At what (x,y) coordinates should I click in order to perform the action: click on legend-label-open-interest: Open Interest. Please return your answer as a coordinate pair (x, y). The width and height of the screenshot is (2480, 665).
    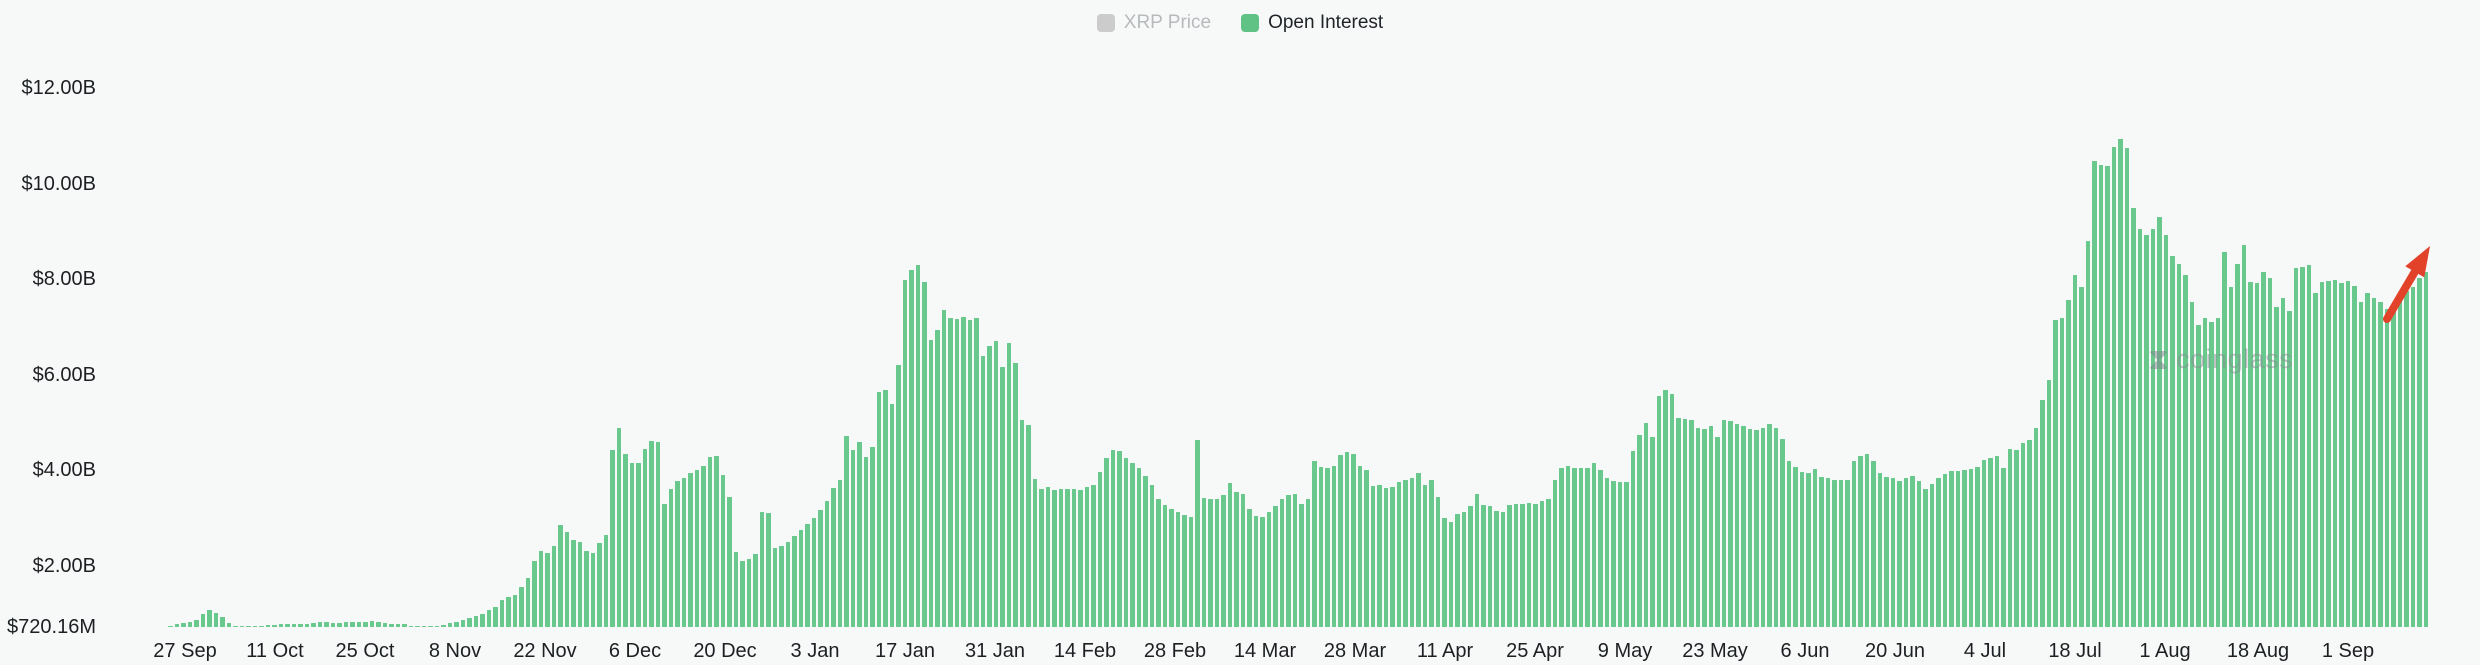
    Looking at the image, I should click on (1326, 22).